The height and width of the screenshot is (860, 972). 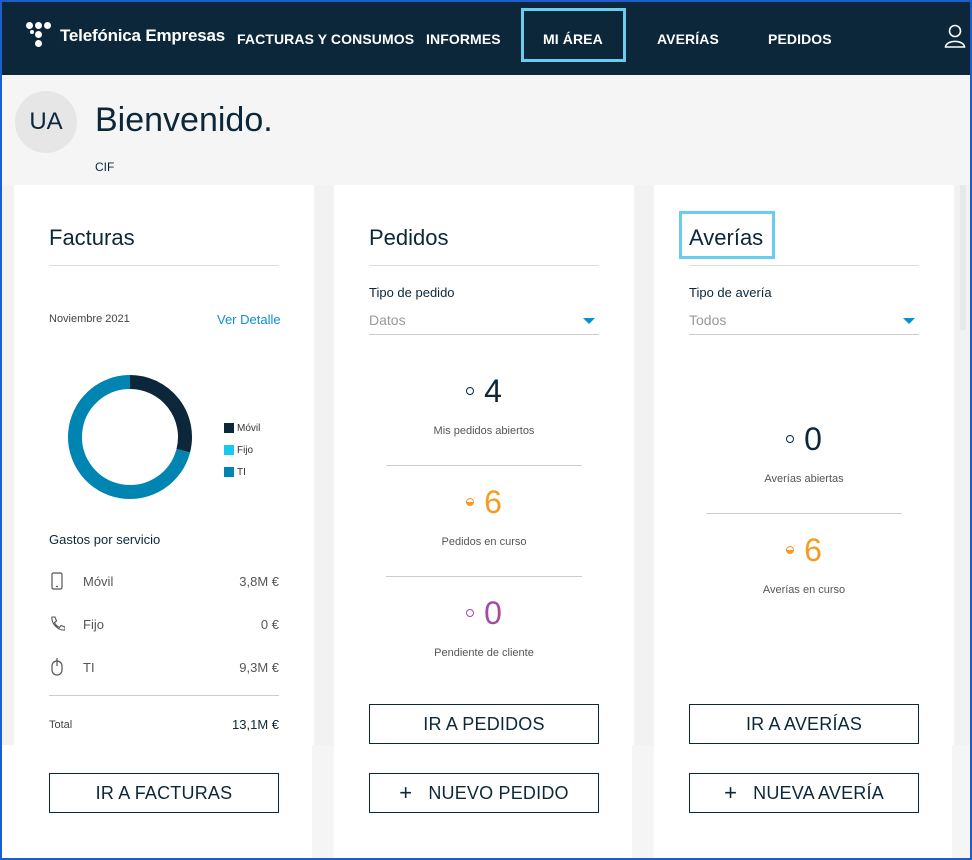 I want to click on telefonica-logo: Telefónica Empresas, so click(x=125, y=36).